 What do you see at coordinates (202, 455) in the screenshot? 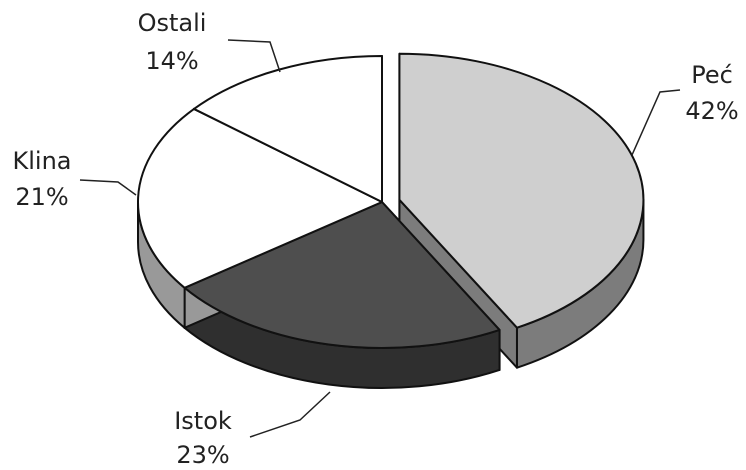
I see `slice-percent: 23%` at bounding box center [202, 455].